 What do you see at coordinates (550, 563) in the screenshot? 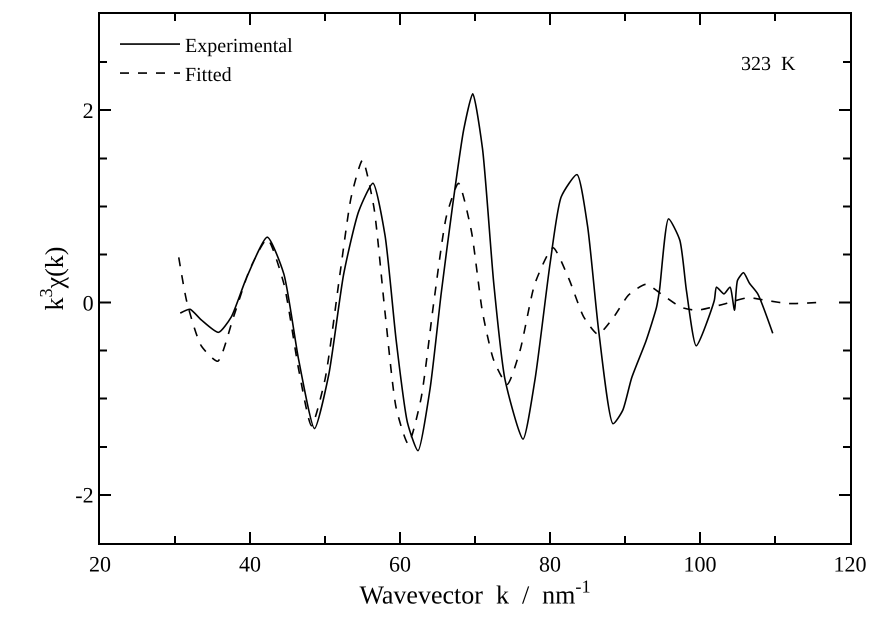
I see `x-tick-label: 80` at bounding box center [550, 563].